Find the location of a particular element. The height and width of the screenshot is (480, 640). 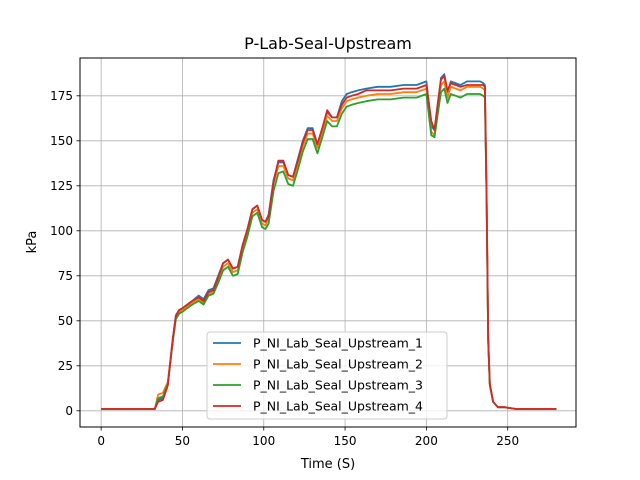

x-tick-label: 250 is located at coordinates (507, 441).